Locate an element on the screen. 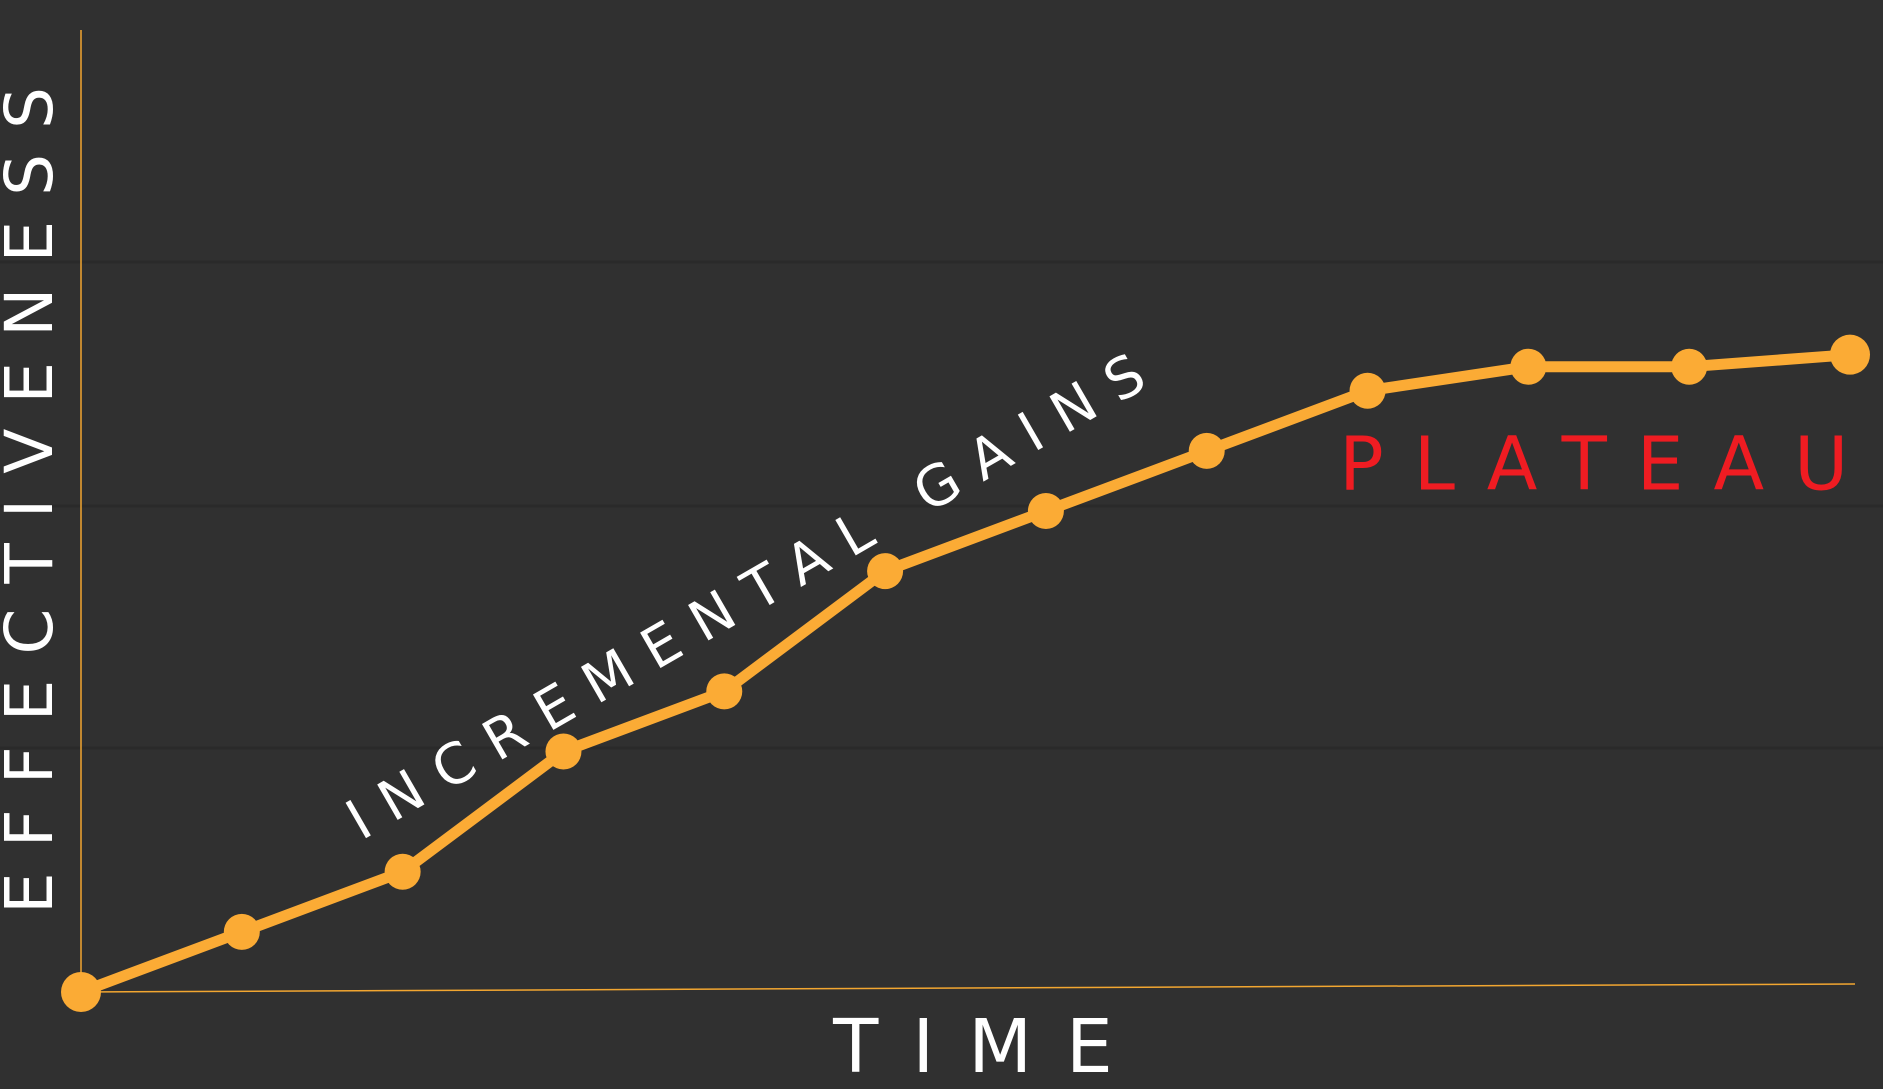 Image resolution: width=1883 pixels, height=1089 pixels. x-axis-line is located at coordinates (968, 988).